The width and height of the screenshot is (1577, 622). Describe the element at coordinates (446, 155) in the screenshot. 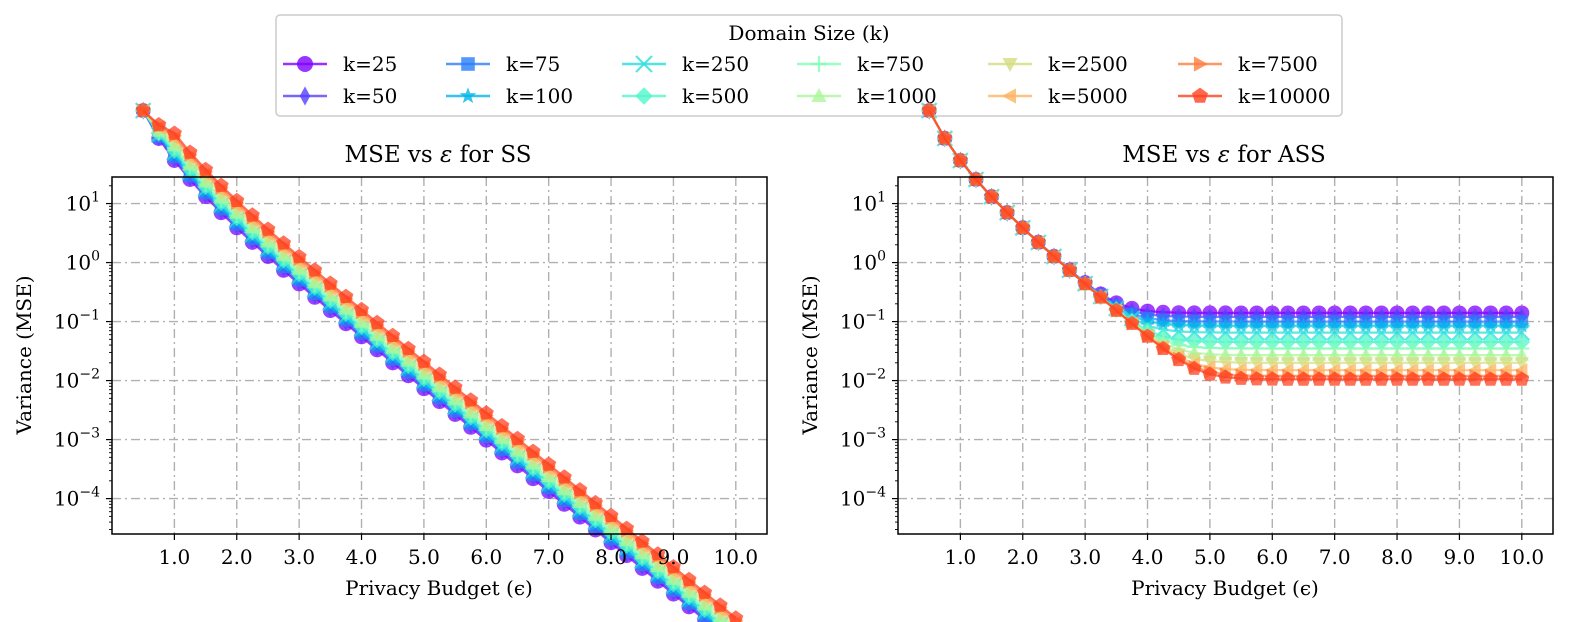

I see `ss-title-symbol: ε` at that location.